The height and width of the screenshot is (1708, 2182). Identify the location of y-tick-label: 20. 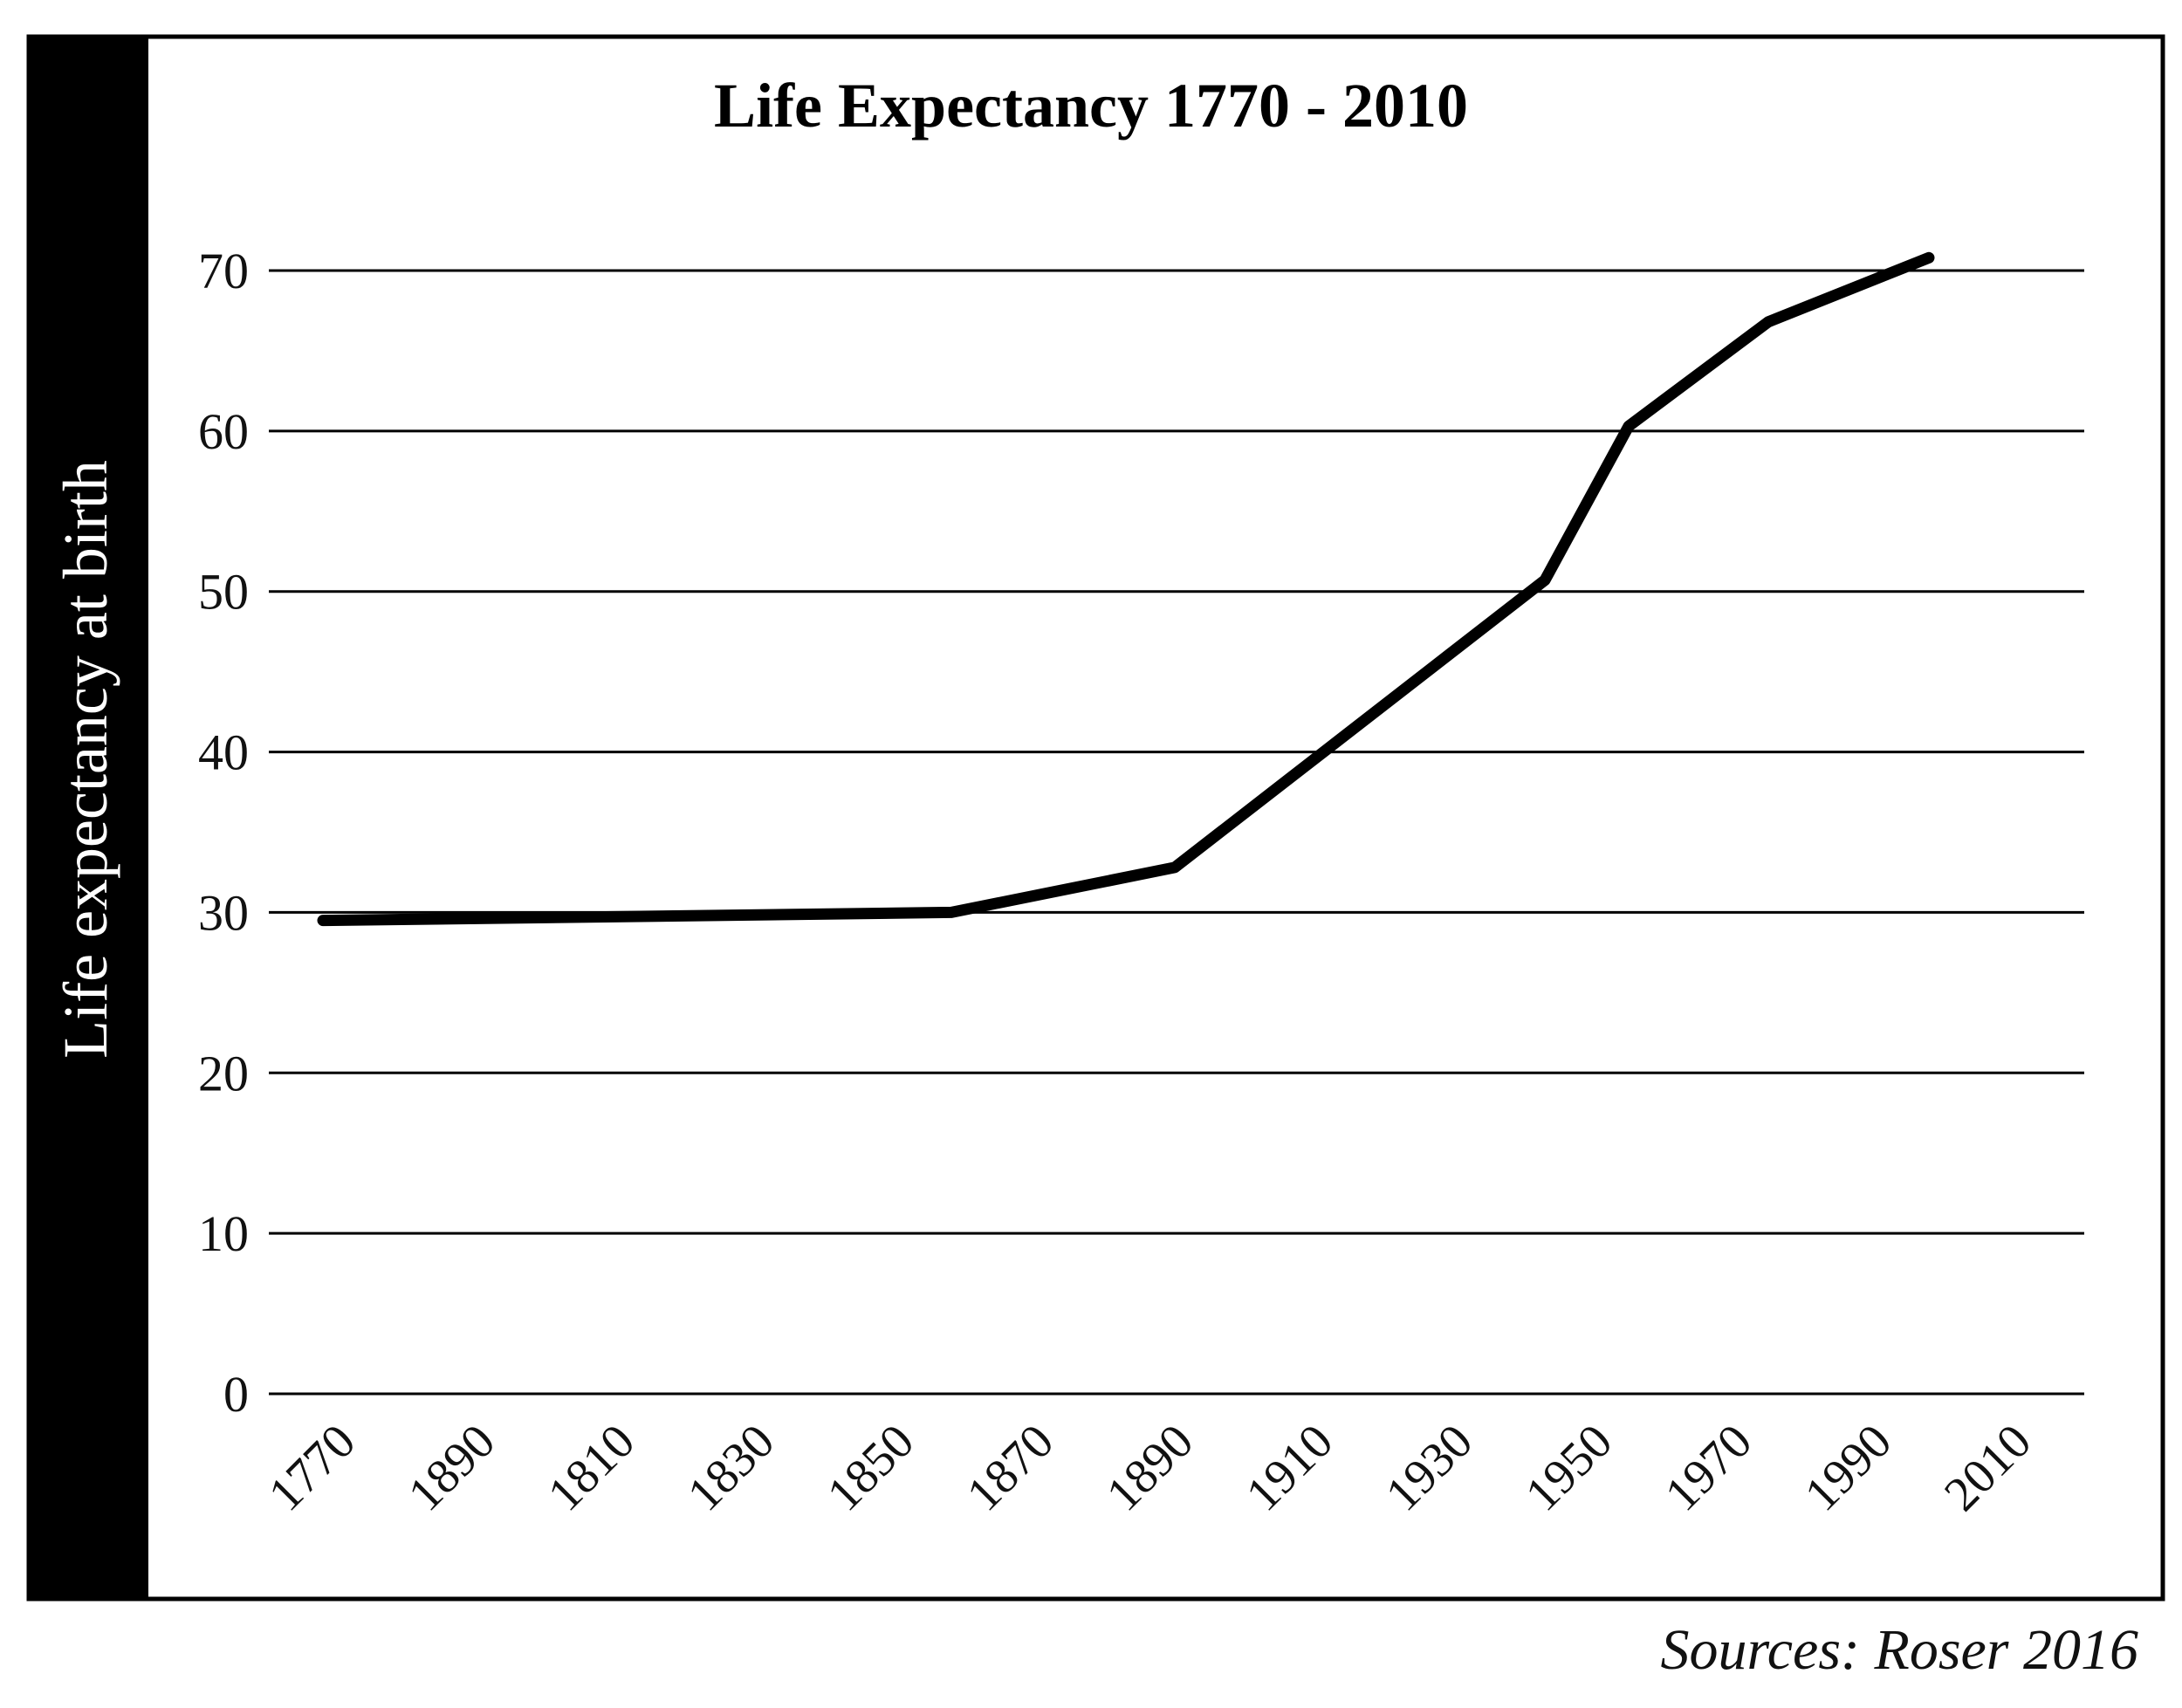
(224, 1073).